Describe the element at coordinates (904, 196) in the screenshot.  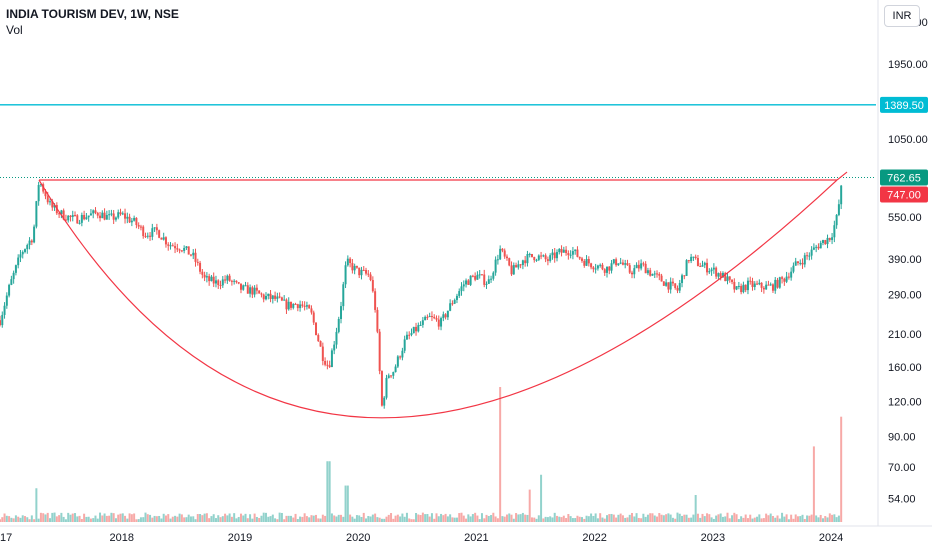
I see `pattern-price-badge-label: 747.00` at that location.